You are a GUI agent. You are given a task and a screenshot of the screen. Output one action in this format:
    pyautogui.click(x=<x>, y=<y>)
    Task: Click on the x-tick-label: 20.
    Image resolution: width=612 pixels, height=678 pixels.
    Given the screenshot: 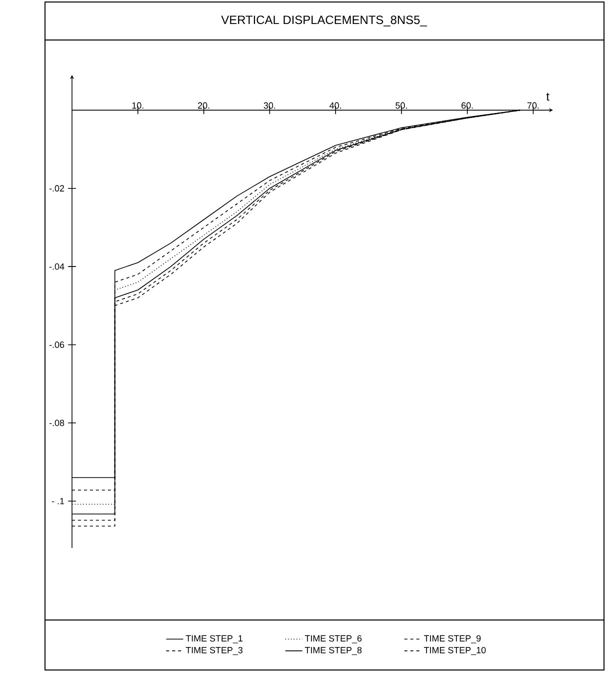 What is the action you would take?
    pyautogui.click(x=204, y=105)
    